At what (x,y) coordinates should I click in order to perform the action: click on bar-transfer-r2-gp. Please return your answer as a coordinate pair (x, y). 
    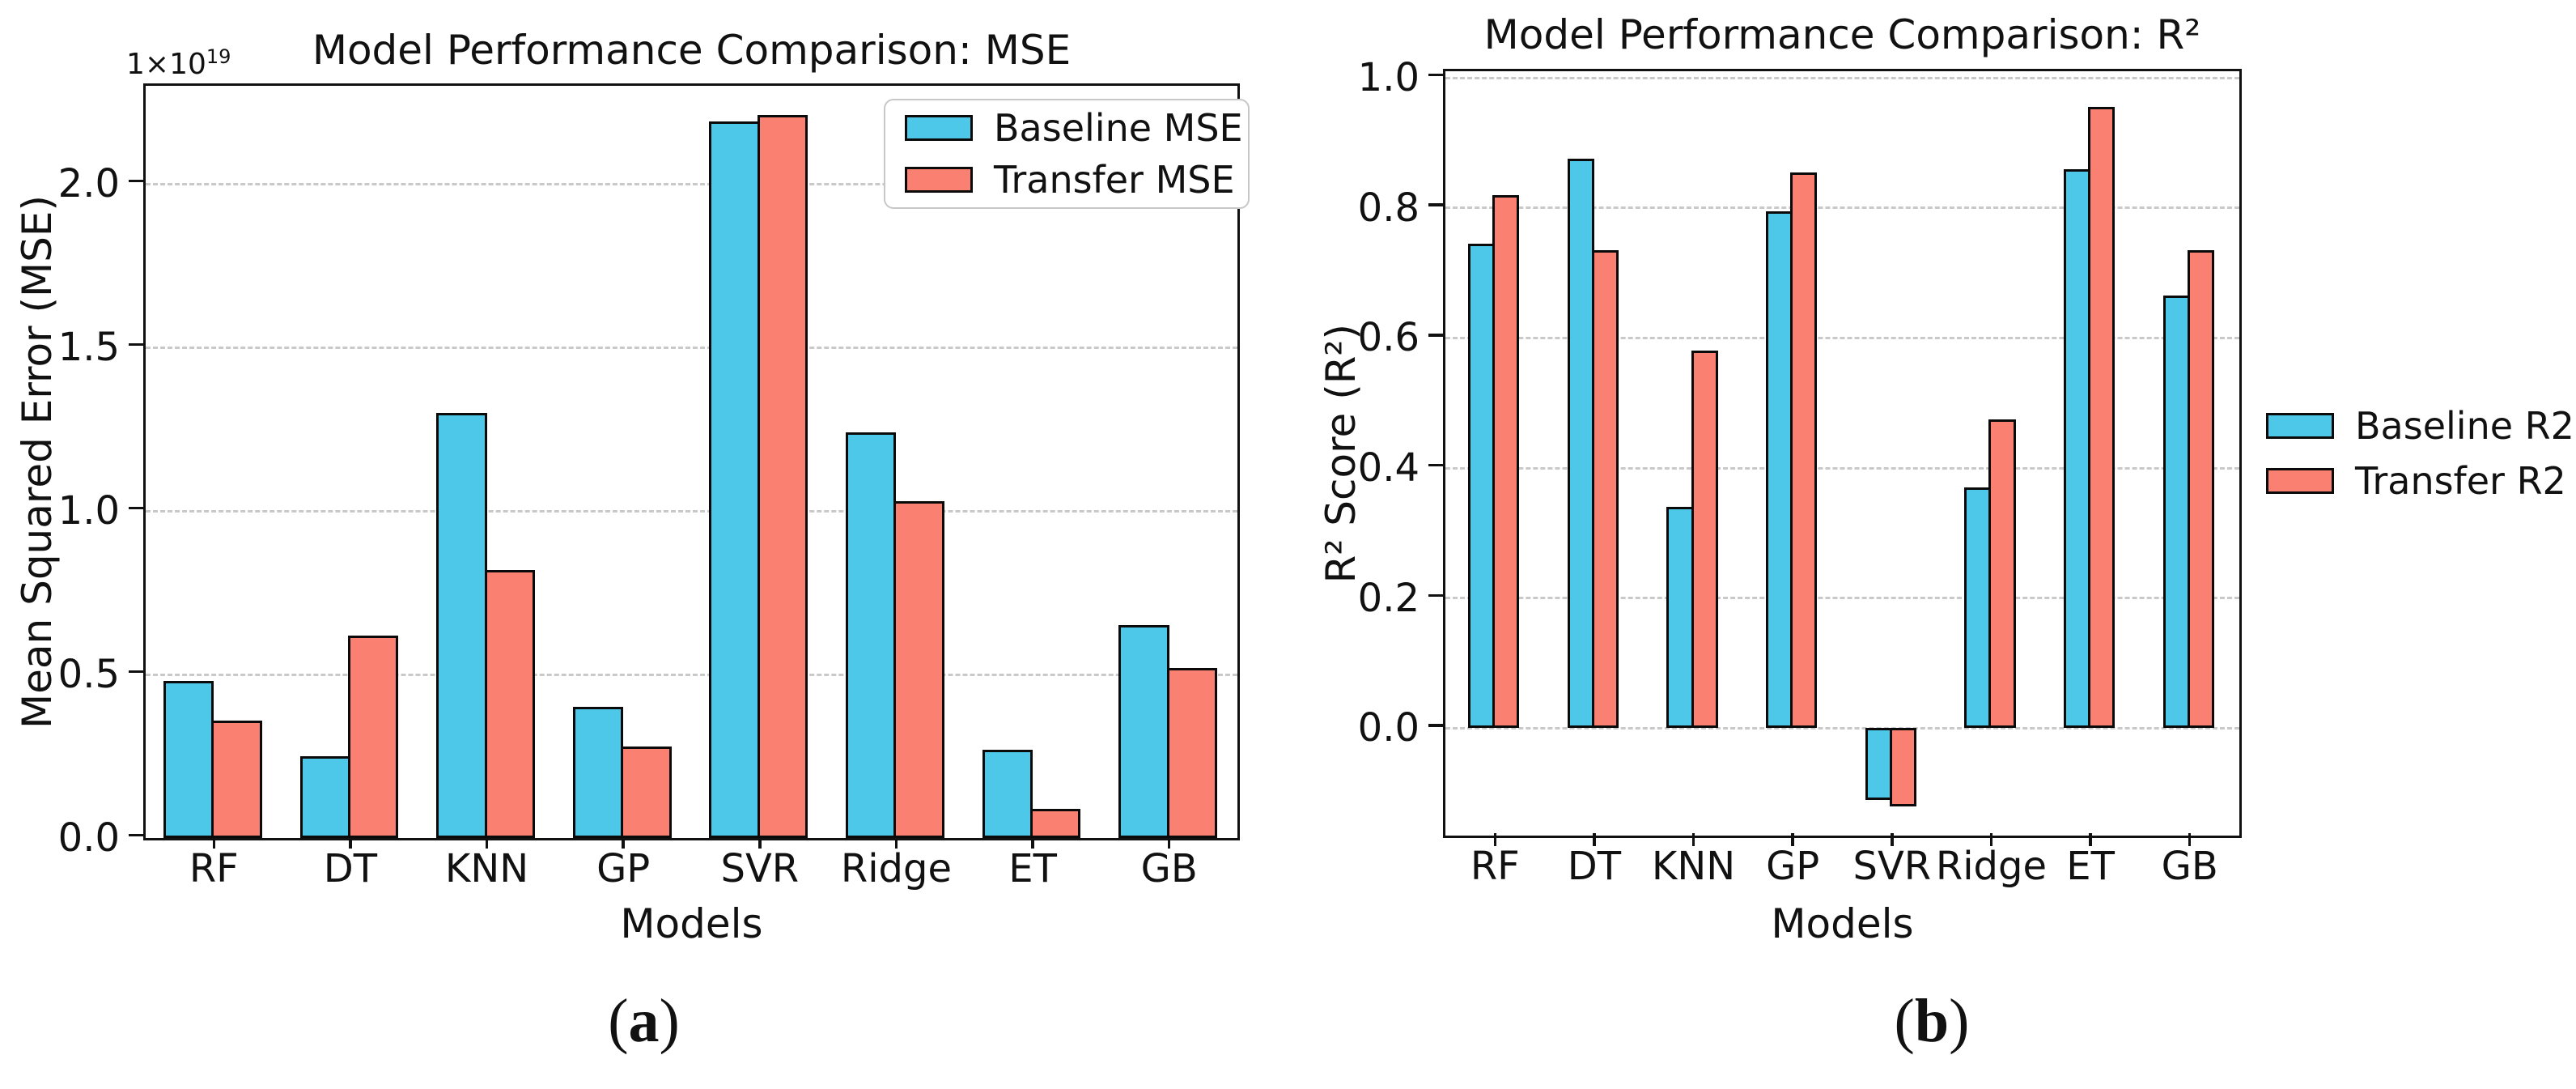
    Looking at the image, I should click on (1804, 451).